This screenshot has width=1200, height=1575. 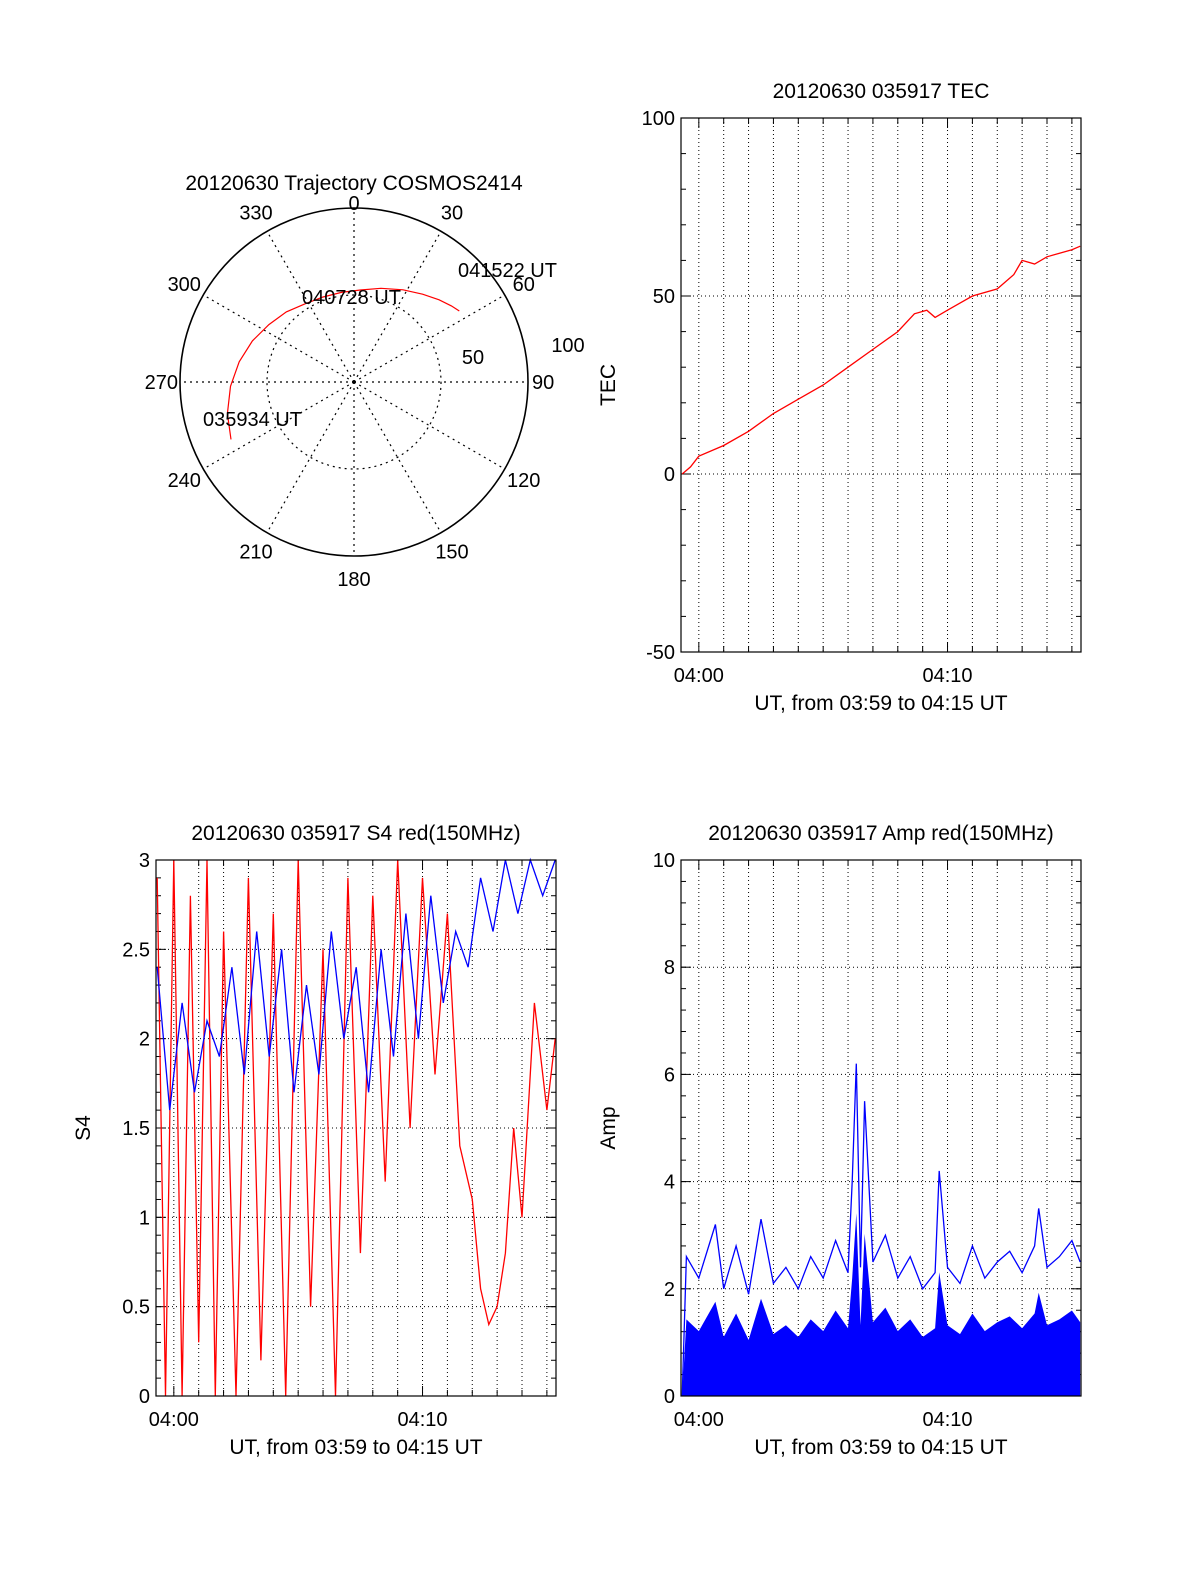 What do you see at coordinates (881, 833) in the screenshot?
I see `chart-title: 20120630 035917 Amp red(150MHz)` at bounding box center [881, 833].